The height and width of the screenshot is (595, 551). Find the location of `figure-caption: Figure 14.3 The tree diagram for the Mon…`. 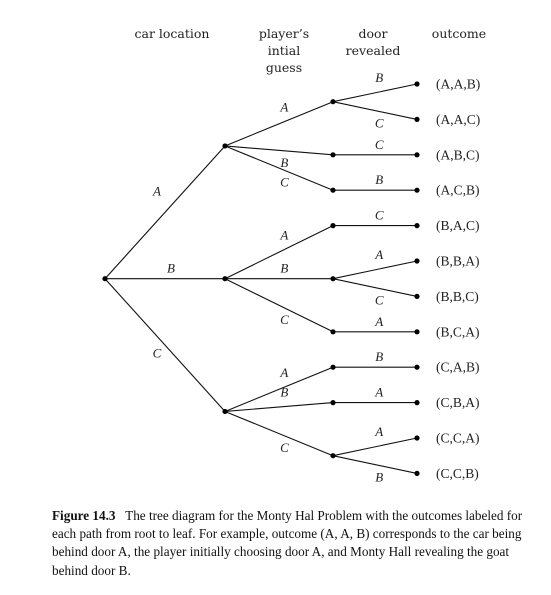

figure-caption: Figure 14.3 The tree diagram for the Mon… is located at coordinates (294, 543).